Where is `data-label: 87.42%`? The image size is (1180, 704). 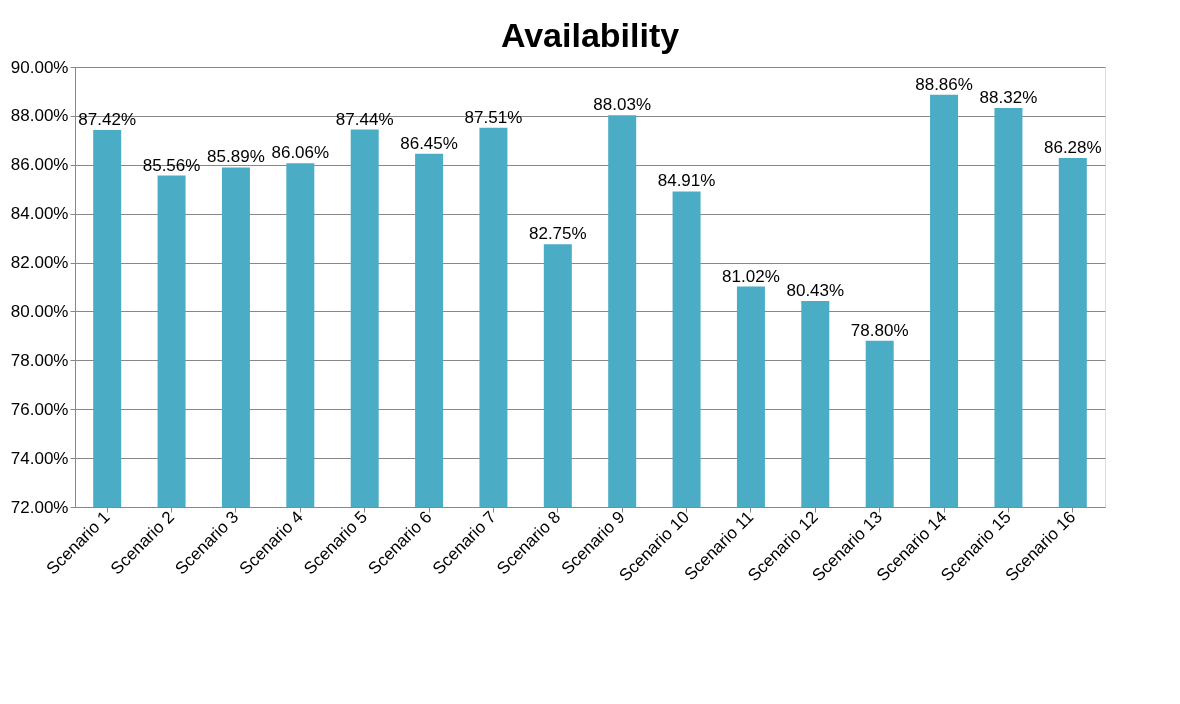 data-label: 87.42% is located at coordinates (107, 120).